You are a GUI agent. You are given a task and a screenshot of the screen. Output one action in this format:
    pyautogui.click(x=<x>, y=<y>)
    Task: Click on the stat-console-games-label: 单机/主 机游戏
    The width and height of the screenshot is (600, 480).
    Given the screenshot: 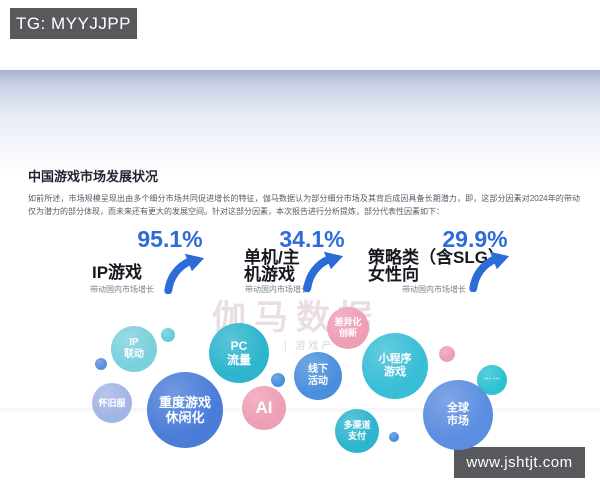 What is the action you would take?
    pyautogui.click(x=272, y=266)
    